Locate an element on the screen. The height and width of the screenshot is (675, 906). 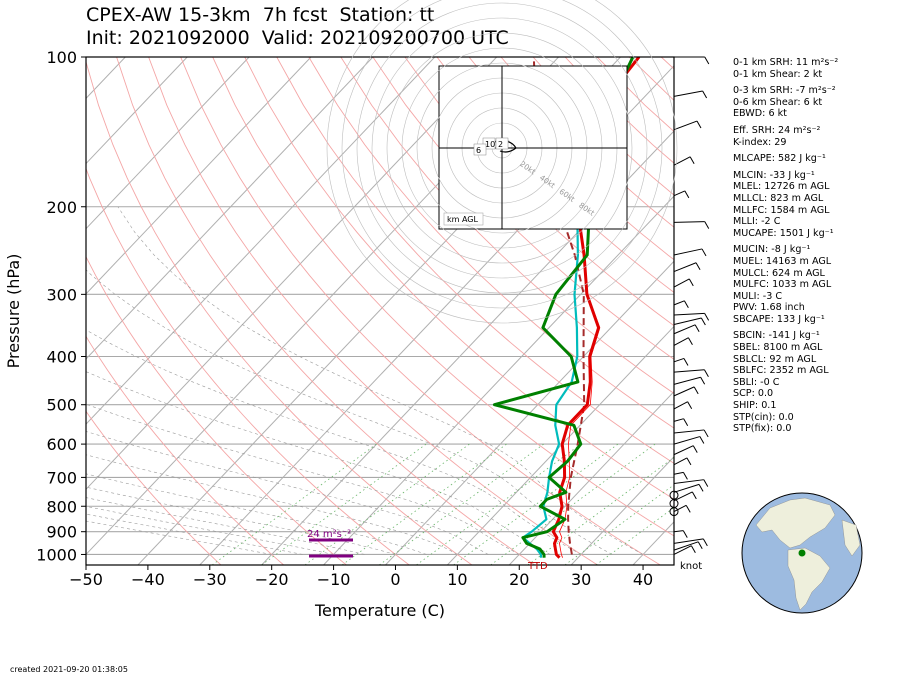
hodograph-height-label: 6 is located at coordinates (478, 150).